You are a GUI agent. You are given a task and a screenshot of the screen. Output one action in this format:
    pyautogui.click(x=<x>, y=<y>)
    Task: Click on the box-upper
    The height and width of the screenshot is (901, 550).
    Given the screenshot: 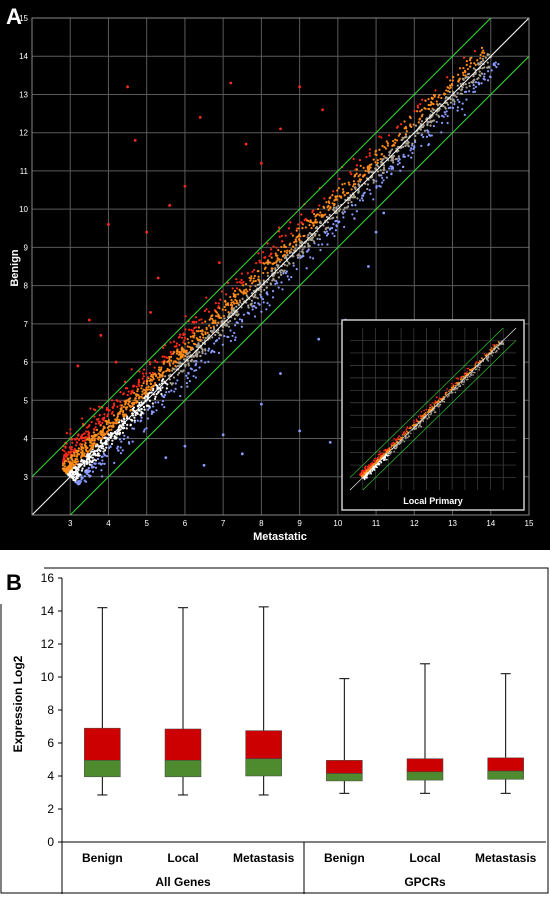 What is the action you would take?
    pyautogui.click(x=505, y=764)
    